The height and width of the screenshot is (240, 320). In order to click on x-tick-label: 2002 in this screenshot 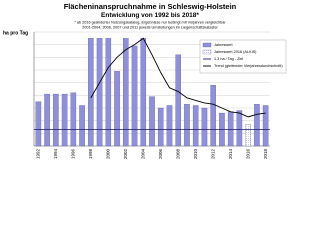, I will do `click(125, 154)`.